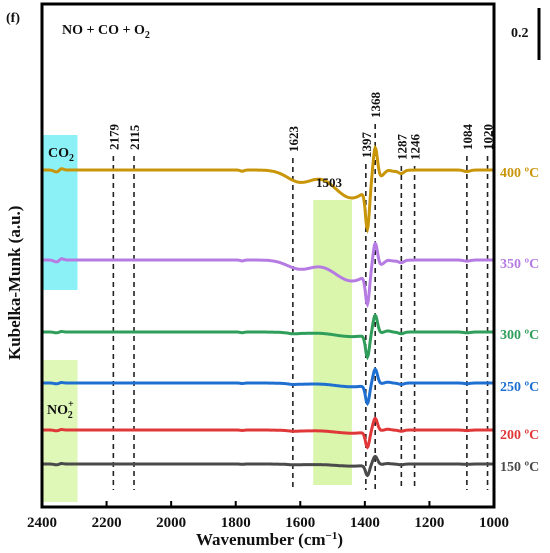  Describe the element at coordinates (268, 516) in the screenshot. I see `x-axis-ticks: 2400 2200 2000 1800 1600 1400 1200 1000` at that location.